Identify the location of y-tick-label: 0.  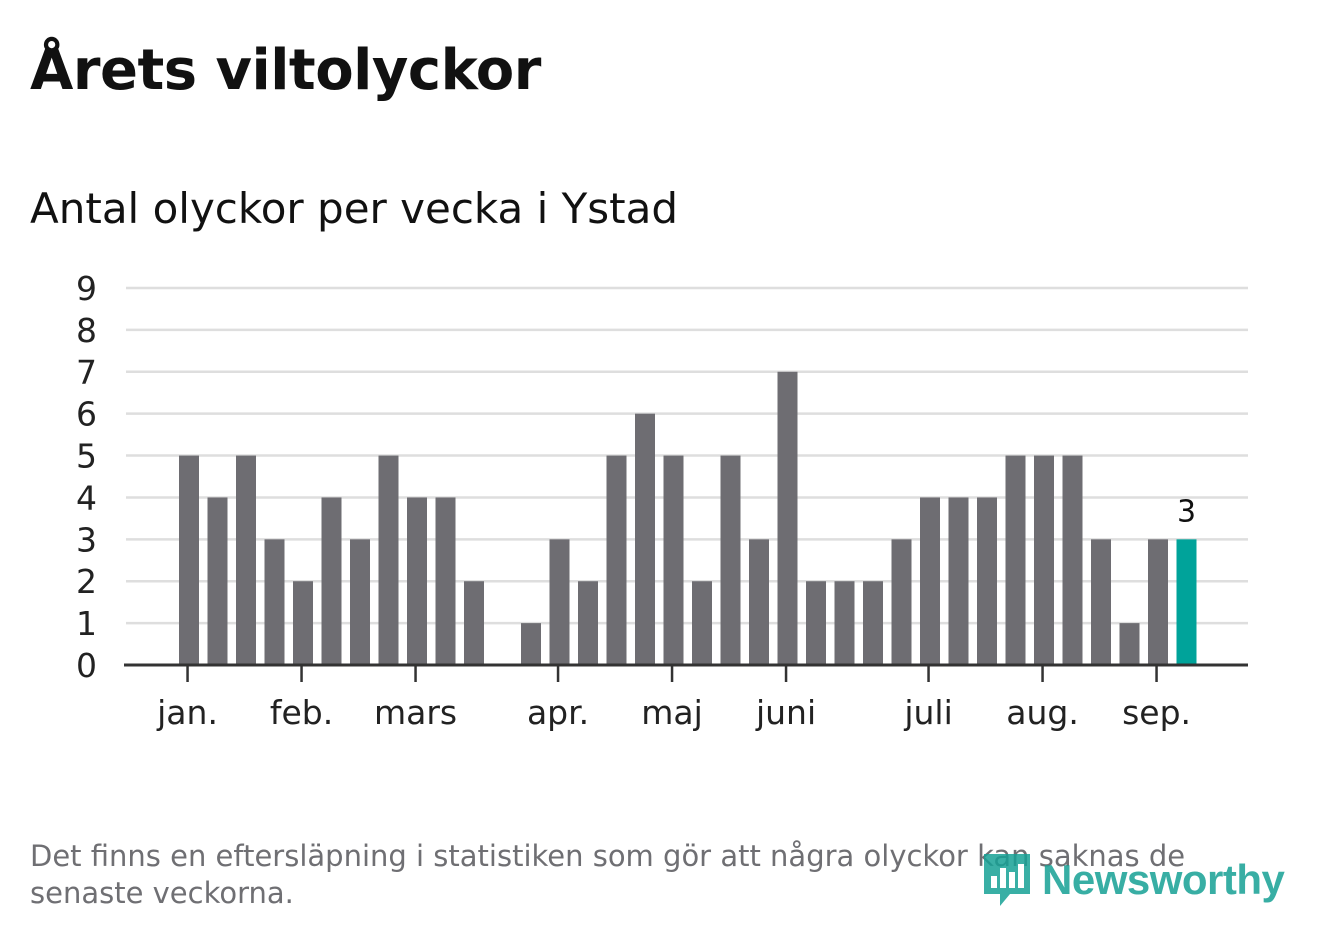
(86, 665).